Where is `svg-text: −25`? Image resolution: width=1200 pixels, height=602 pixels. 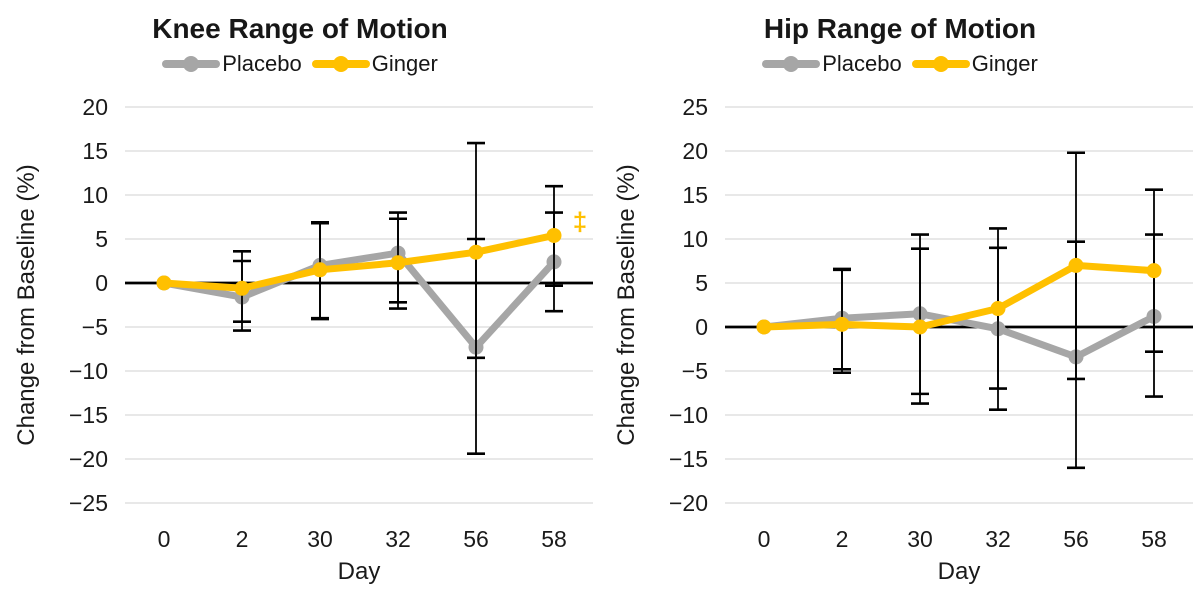
svg-text: −25 is located at coordinates (88, 503).